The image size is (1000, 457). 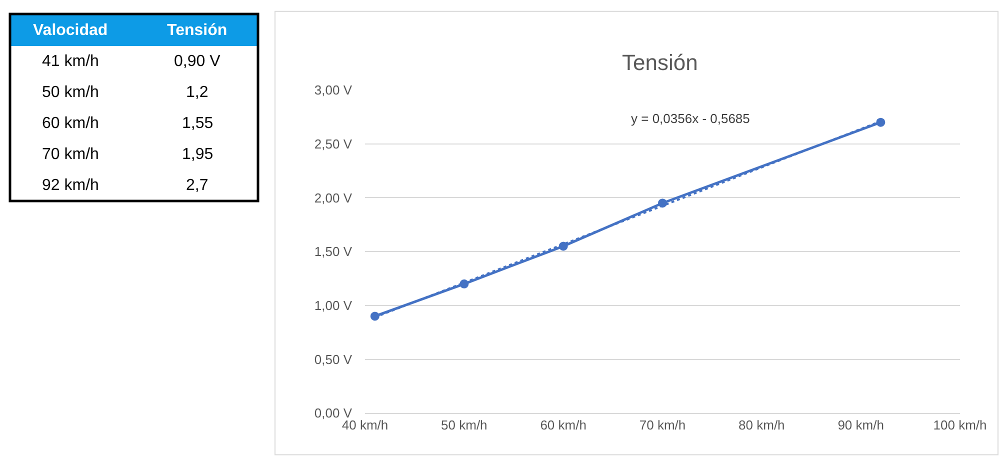 What do you see at coordinates (761, 425) in the screenshot?
I see `x-tick-label: 80 km/h` at bounding box center [761, 425].